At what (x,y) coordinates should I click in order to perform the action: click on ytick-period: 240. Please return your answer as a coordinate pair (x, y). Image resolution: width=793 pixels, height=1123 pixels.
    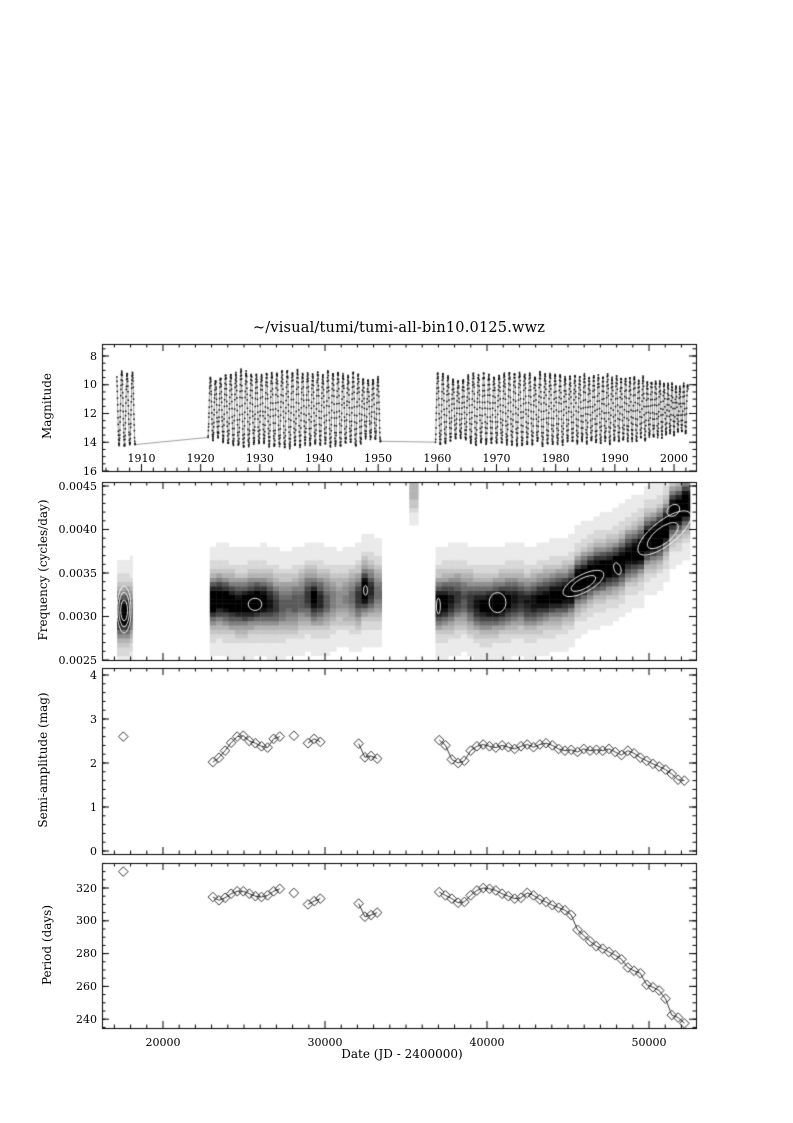
    Looking at the image, I should click on (86, 1019).